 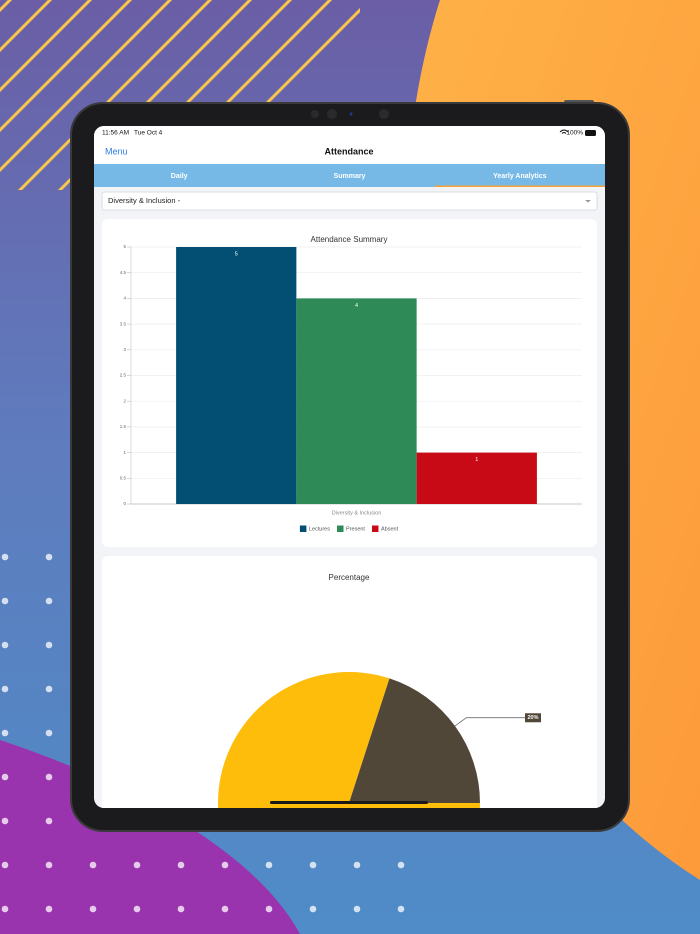 What do you see at coordinates (148, 133) in the screenshot?
I see `status-date: Tue Oct 4` at bounding box center [148, 133].